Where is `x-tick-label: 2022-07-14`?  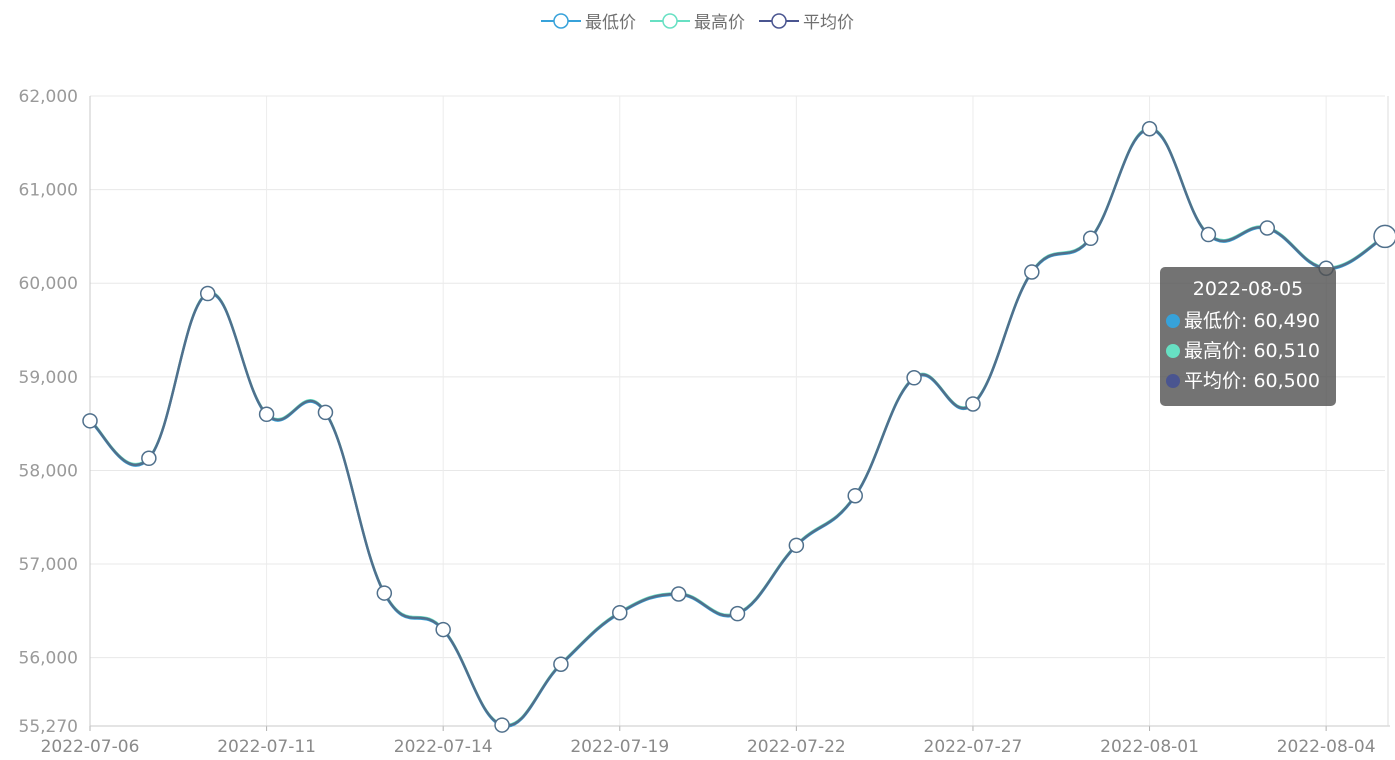 x-tick-label: 2022-07-14 is located at coordinates (443, 747).